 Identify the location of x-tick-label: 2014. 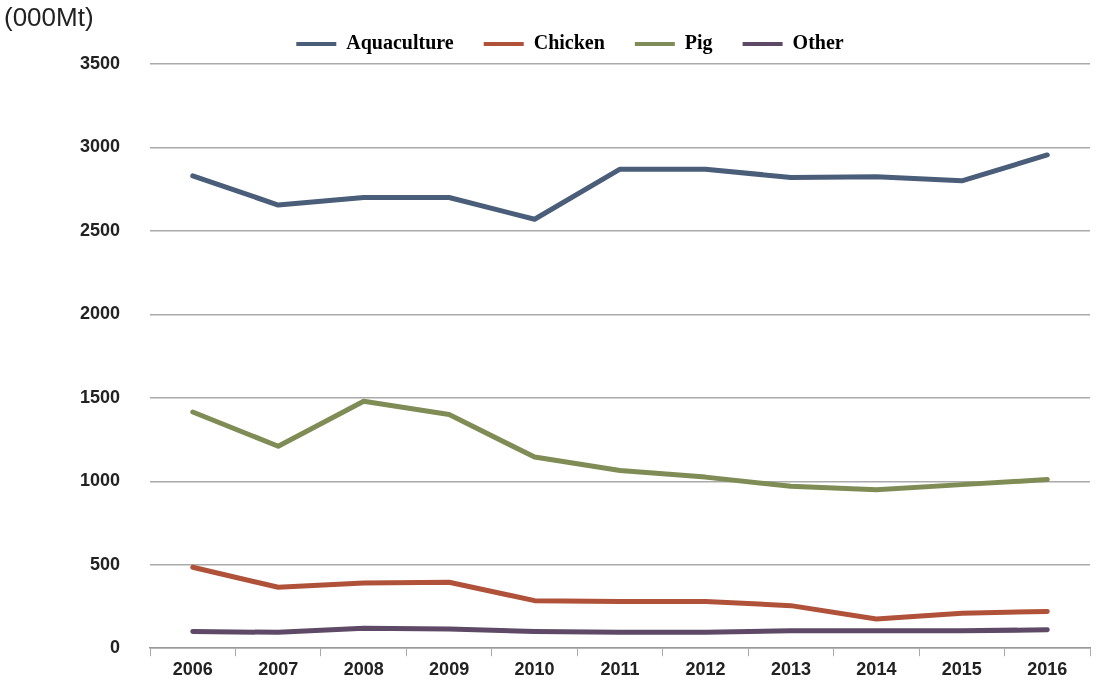
(876, 668).